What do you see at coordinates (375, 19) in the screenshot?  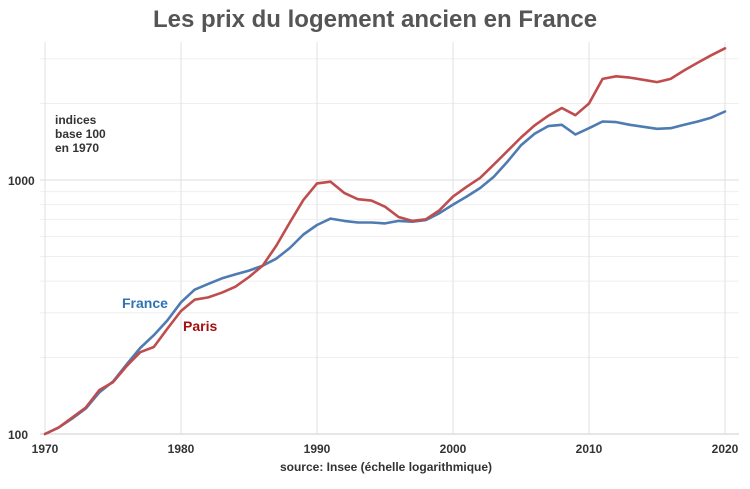 I see `chart-title: Les prix du logement ancien en France` at bounding box center [375, 19].